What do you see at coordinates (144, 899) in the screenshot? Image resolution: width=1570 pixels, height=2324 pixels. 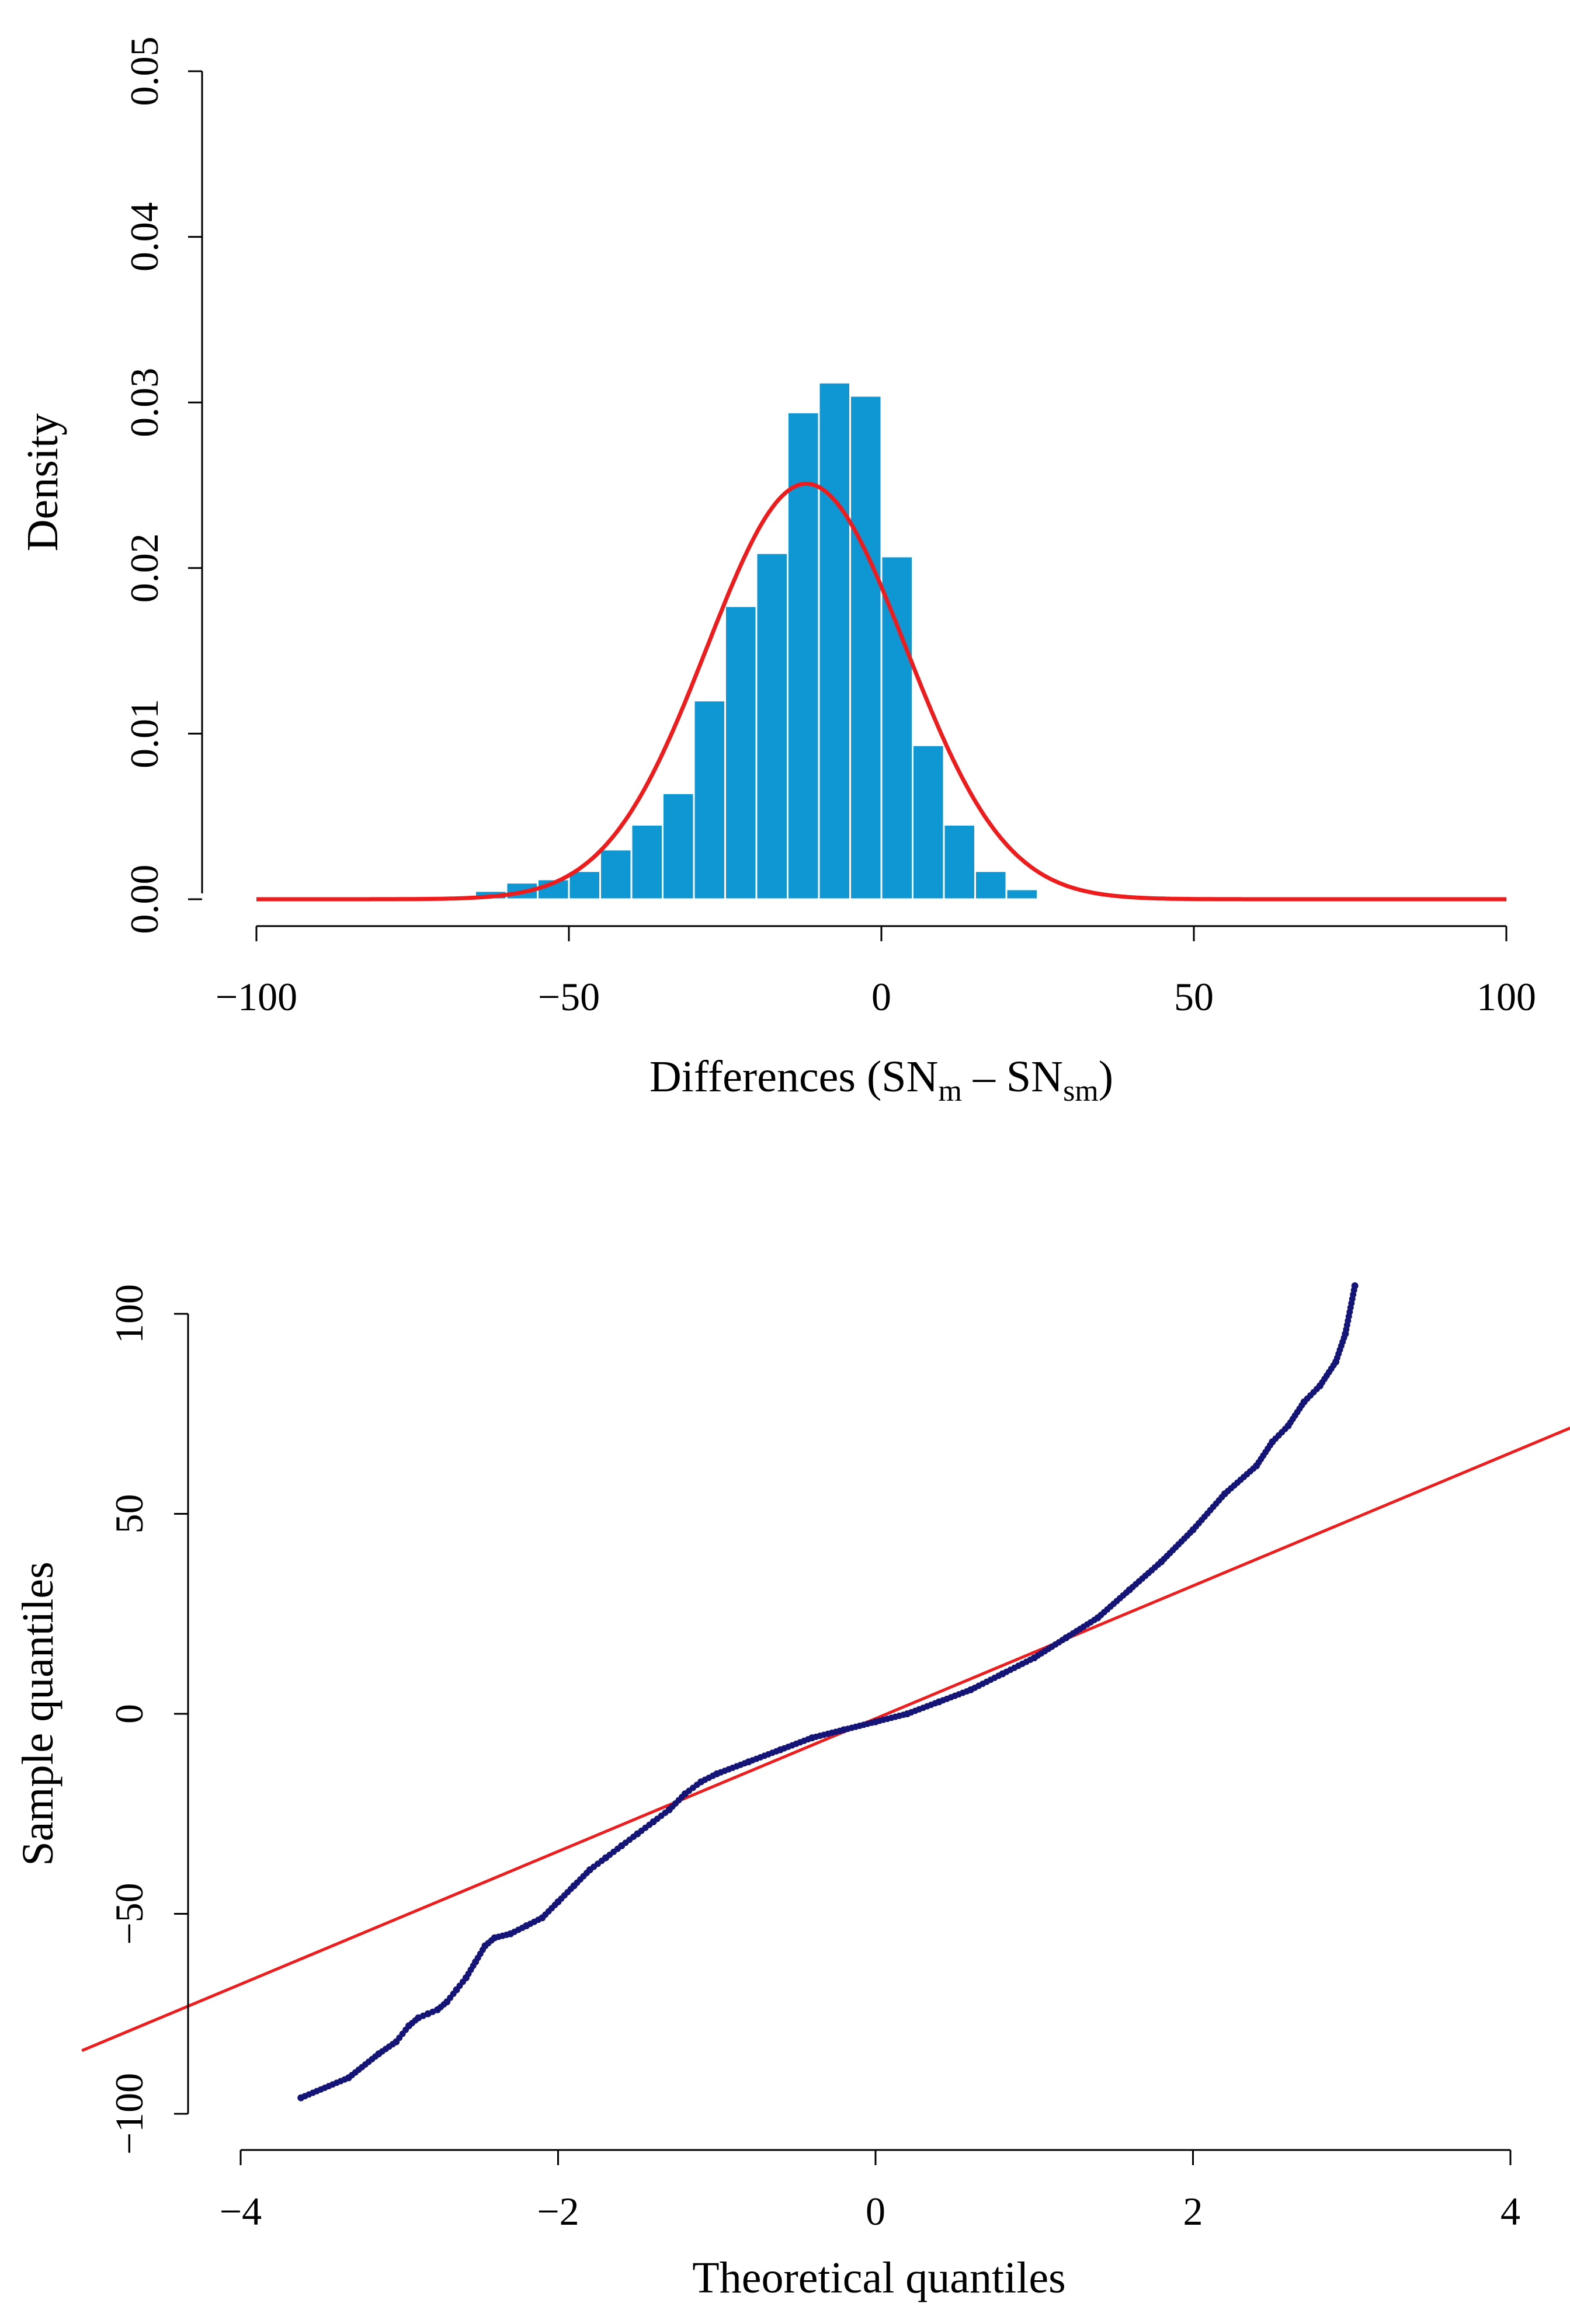 I see `histogram-y-tick-label: 0.00` at bounding box center [144, 899].